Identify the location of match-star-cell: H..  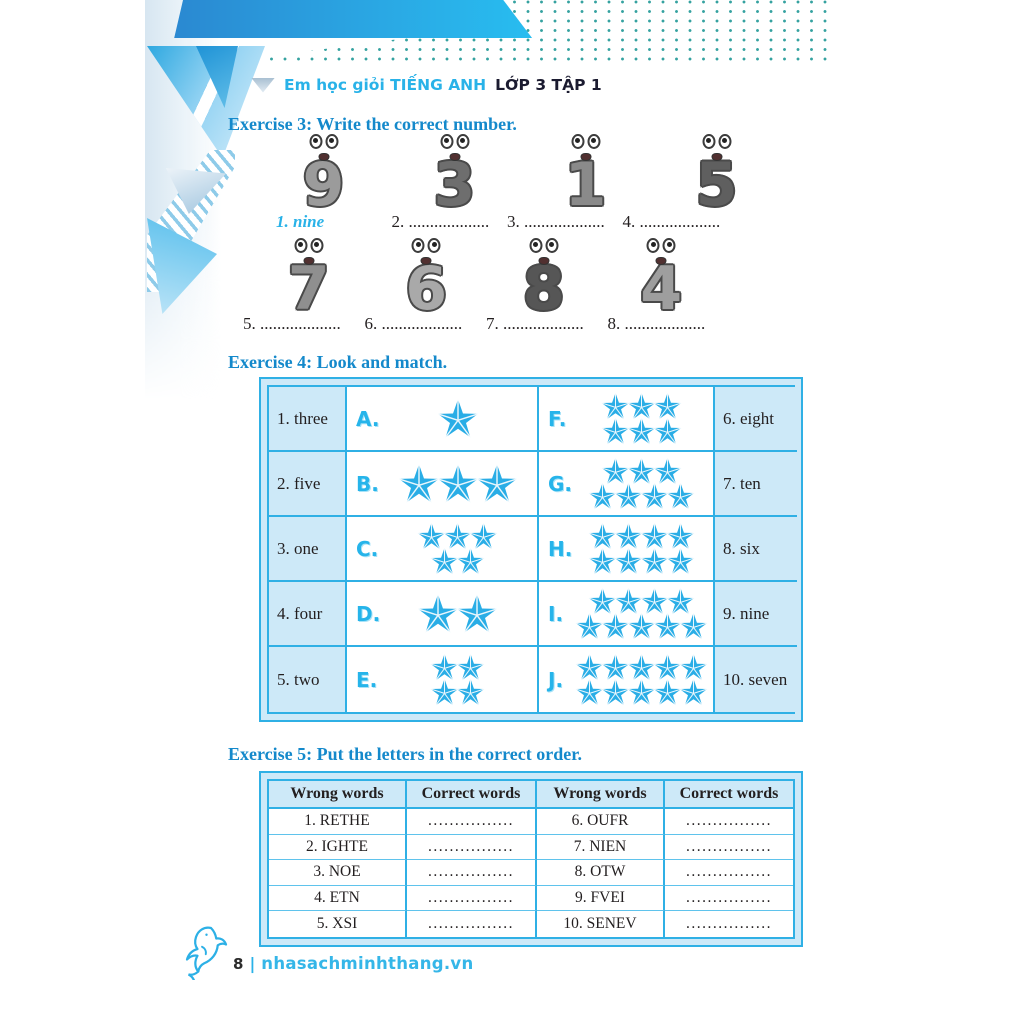
(627, 549).